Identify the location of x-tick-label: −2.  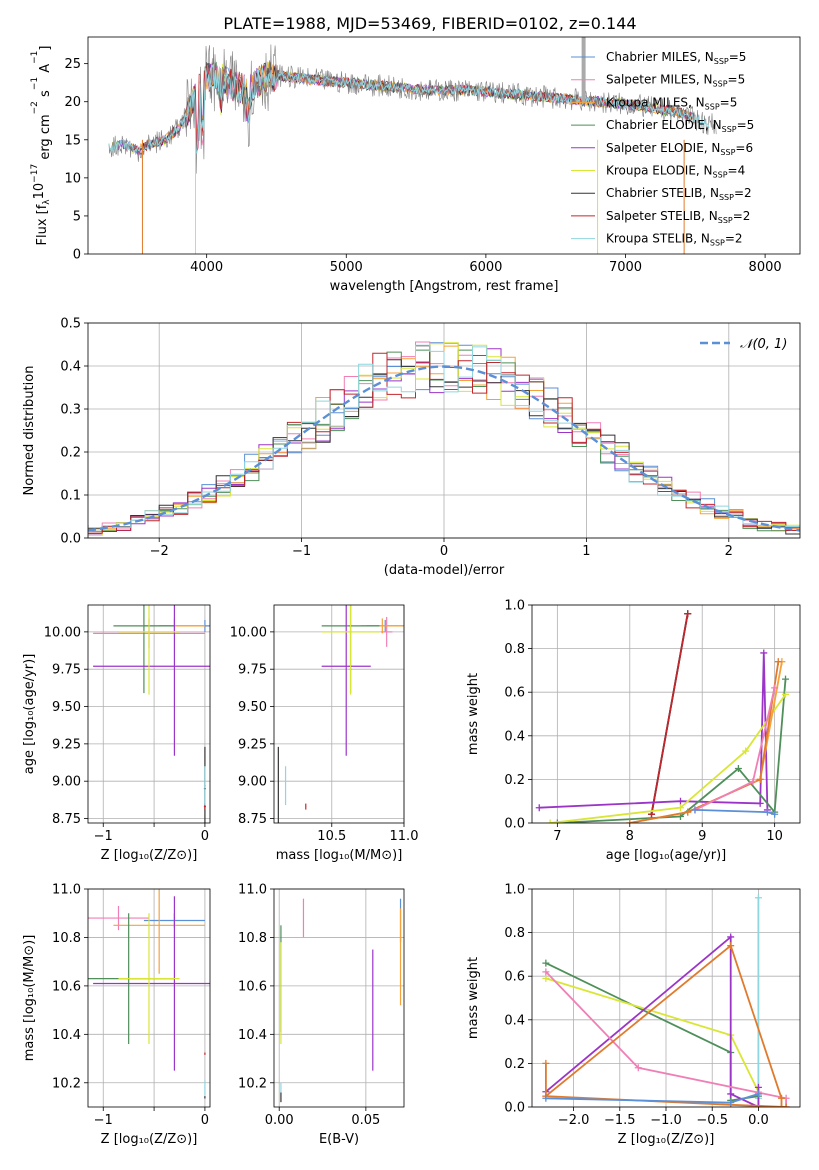
(159, 551).